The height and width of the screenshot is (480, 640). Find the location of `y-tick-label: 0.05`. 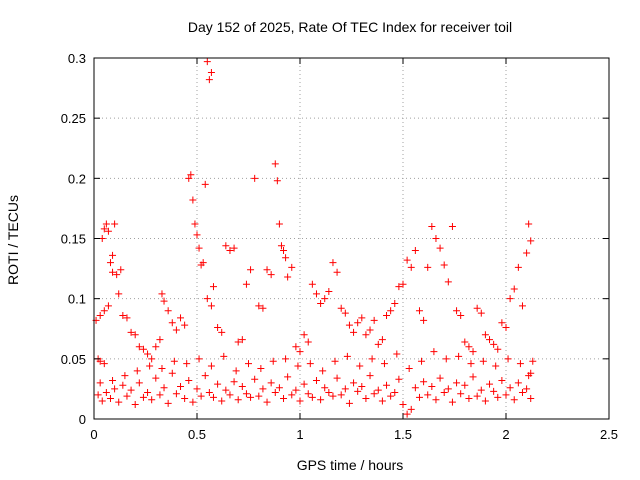

y-tick-label: 0.05 is located at coordinates (73, 359).